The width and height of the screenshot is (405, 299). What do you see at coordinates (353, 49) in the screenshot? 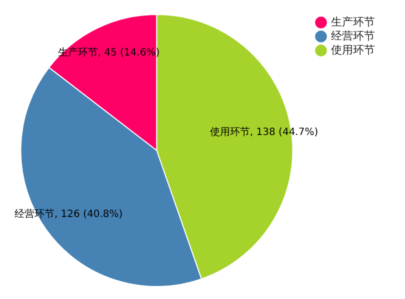
I see `legend-label: 使用环节` at bounding box center [353, 49].